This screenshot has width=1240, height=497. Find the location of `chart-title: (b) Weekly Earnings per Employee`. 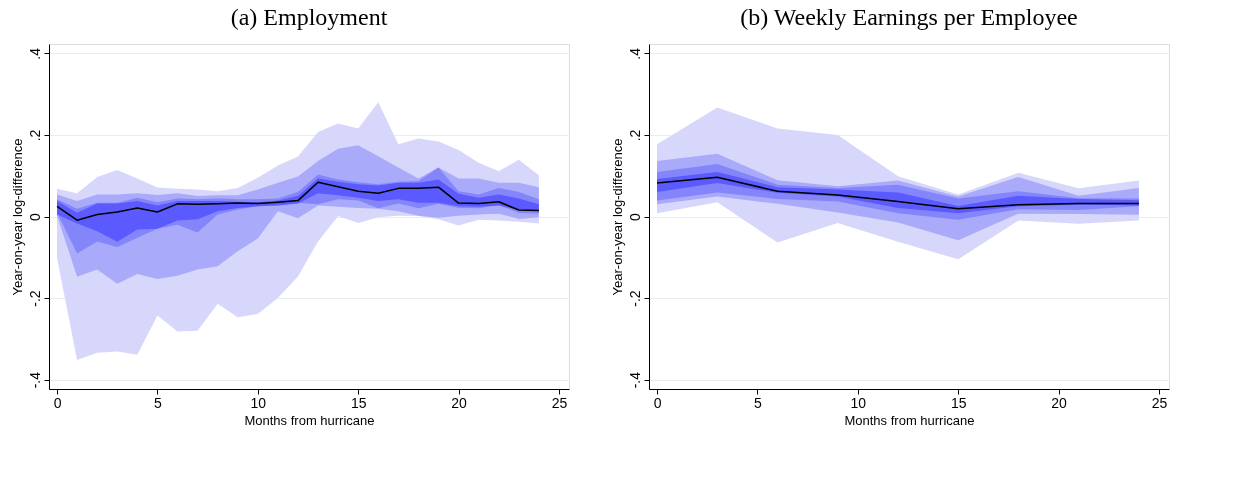

chart-title: (b) Weekly Earnings per Employee is located at coordinates (909, 17).